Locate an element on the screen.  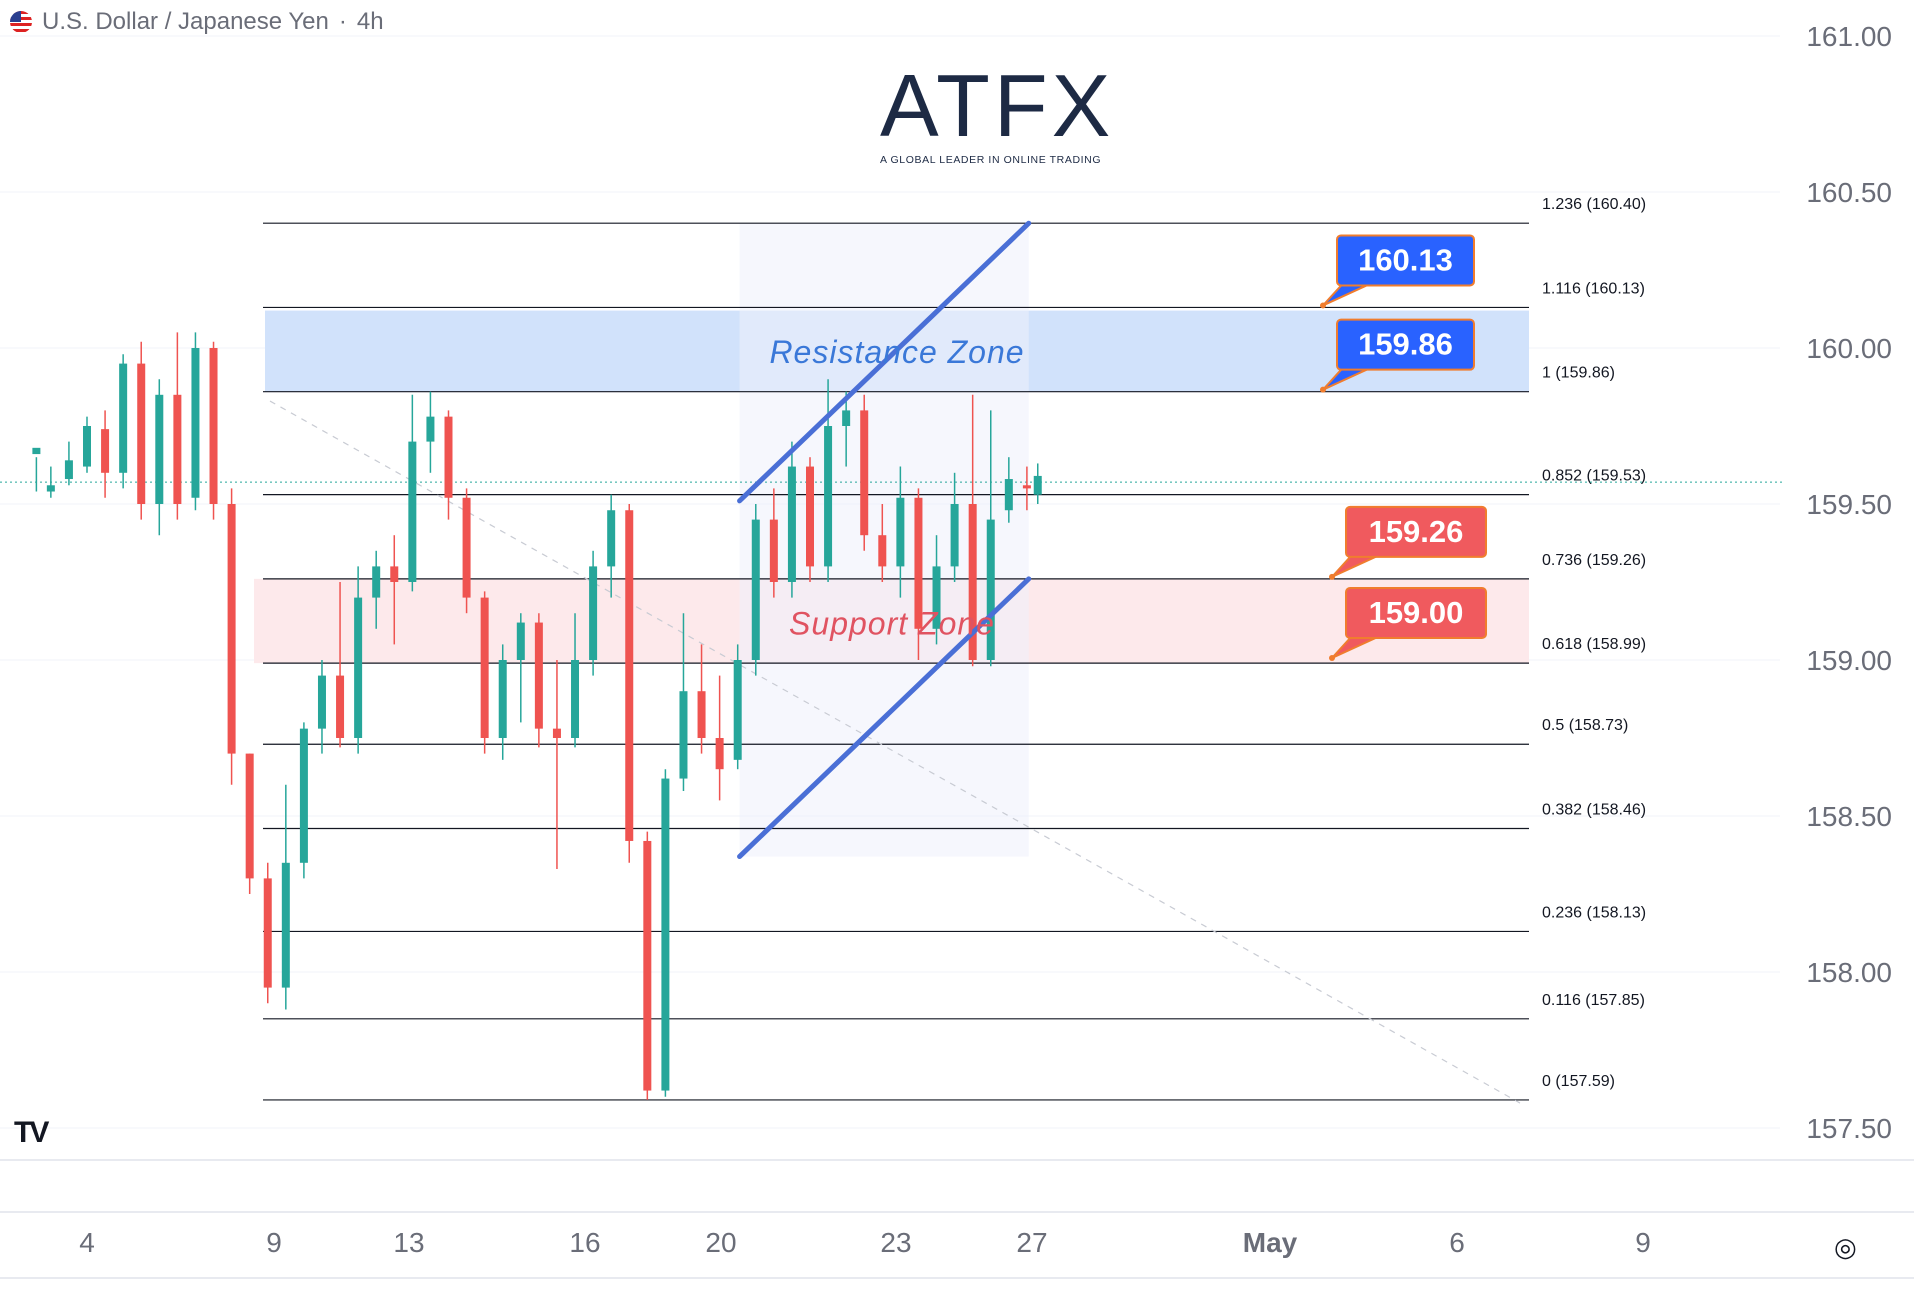
chart-settings-icon: ◎ is located at coordinates (1845, 1247).